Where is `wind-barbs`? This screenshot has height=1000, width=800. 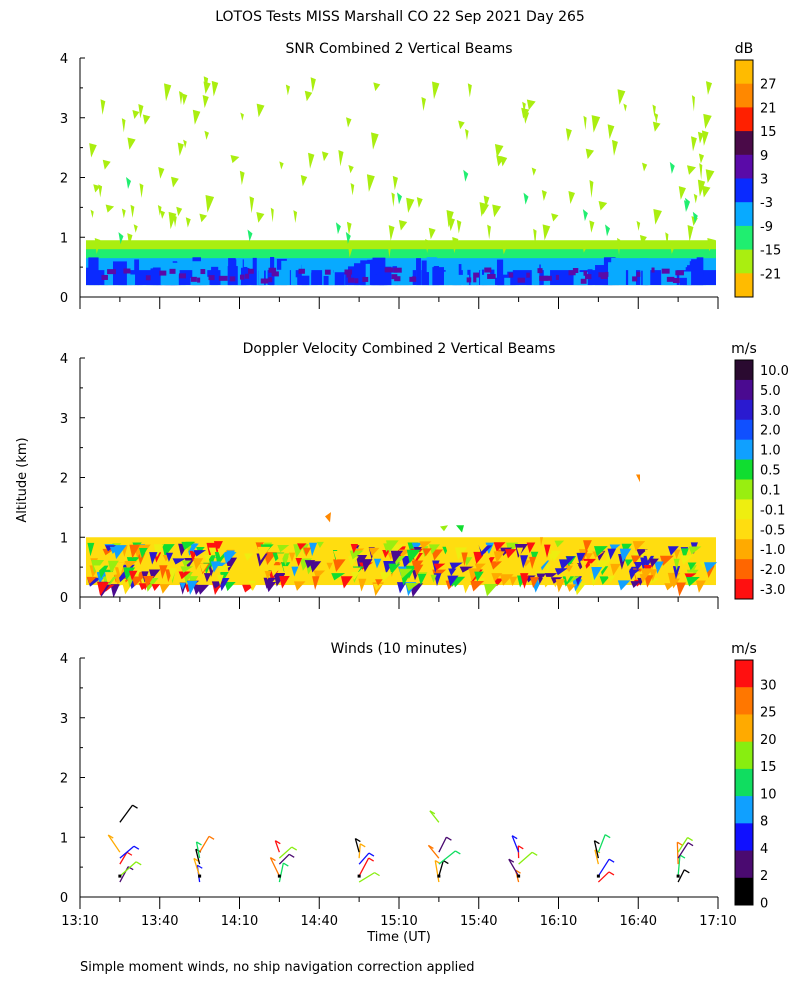
wind-barbs is located at coordinates (400, 843).